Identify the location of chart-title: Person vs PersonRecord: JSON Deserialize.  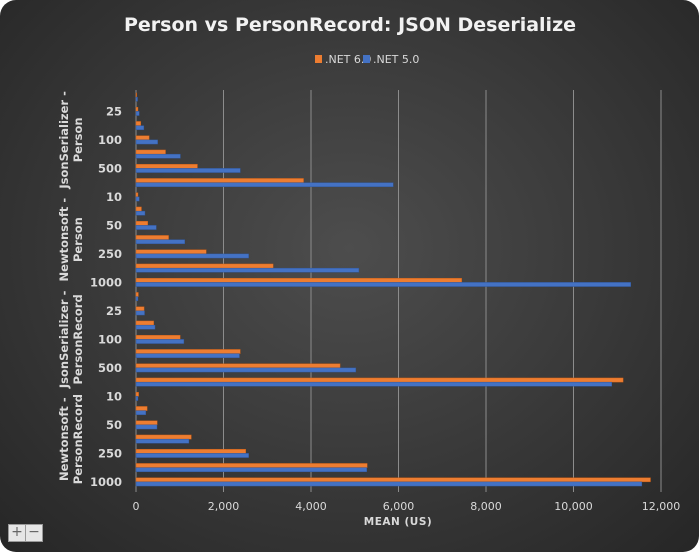
(350, 25).